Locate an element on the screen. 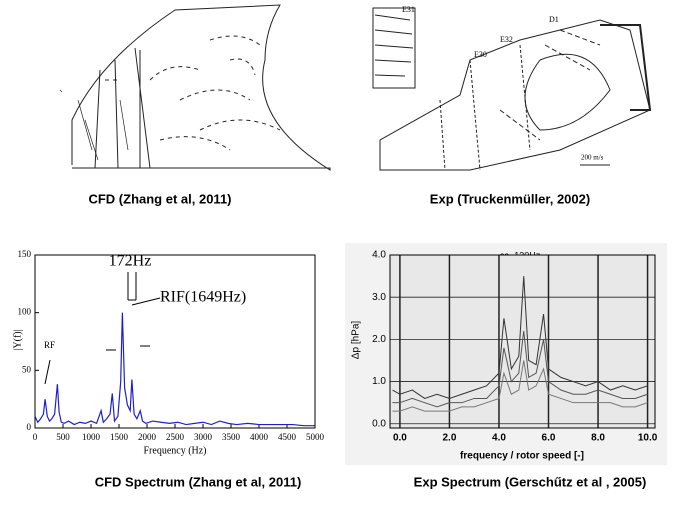  caption: Exp (Truckenmüller, 2002) is located at coordinates (510, 198).